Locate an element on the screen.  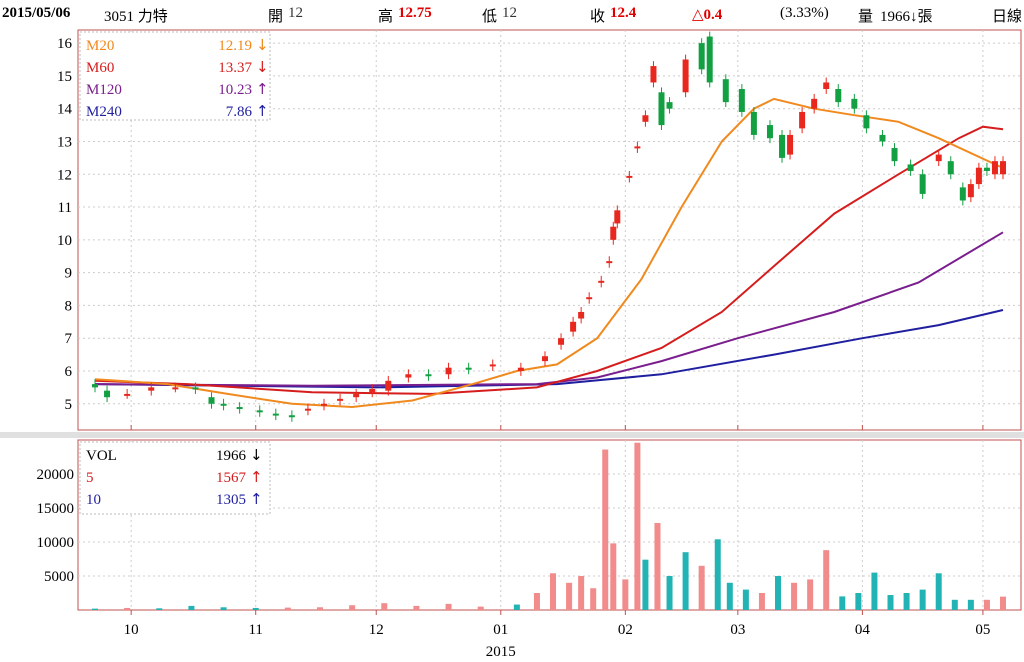
header-change: △0.4 is located at coordinates (707, 15).